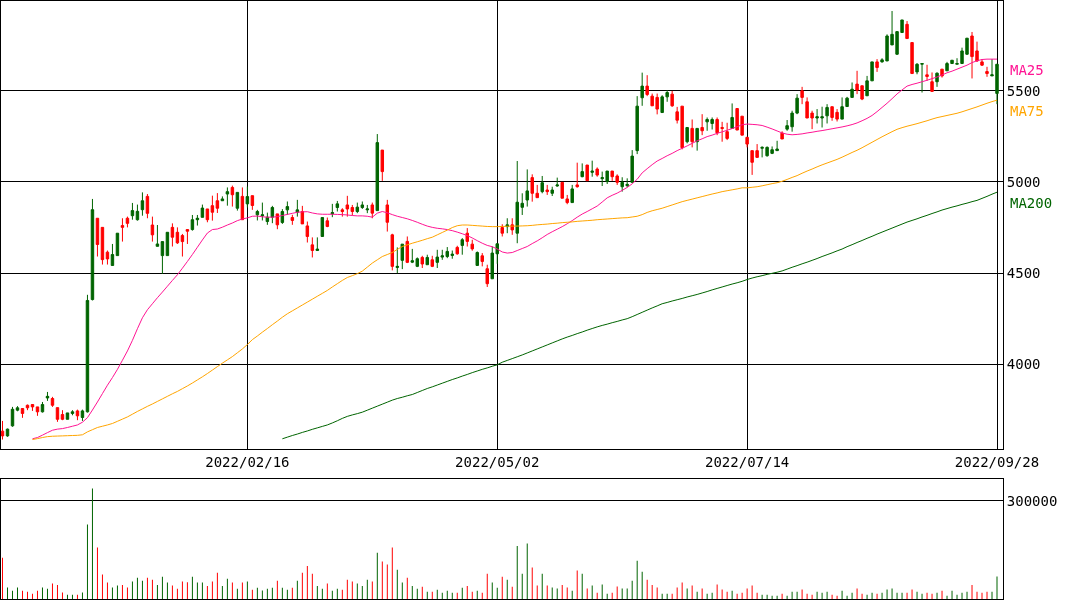 The width and height of the screenshot is (1065, 600). What do you see at coordinates (1023, 90) in the screenshot?
I see `y-tick-label: 5500` at bounding box center [1023, 90].